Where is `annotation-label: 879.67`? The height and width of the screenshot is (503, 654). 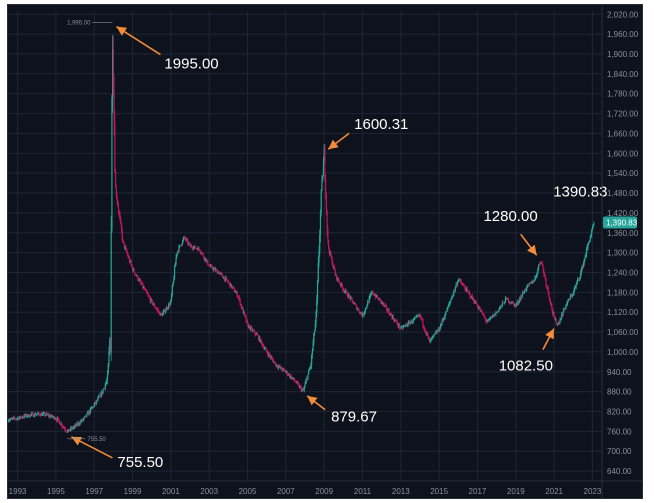
annotation-label: 879.67 is located at coordinates (354, 417).